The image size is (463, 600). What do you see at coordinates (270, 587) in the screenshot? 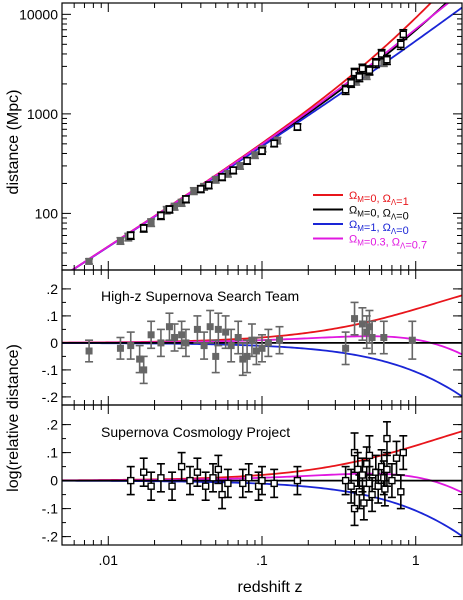
I see `x-axis-label: redshift z` at bounding box center [270, 587].